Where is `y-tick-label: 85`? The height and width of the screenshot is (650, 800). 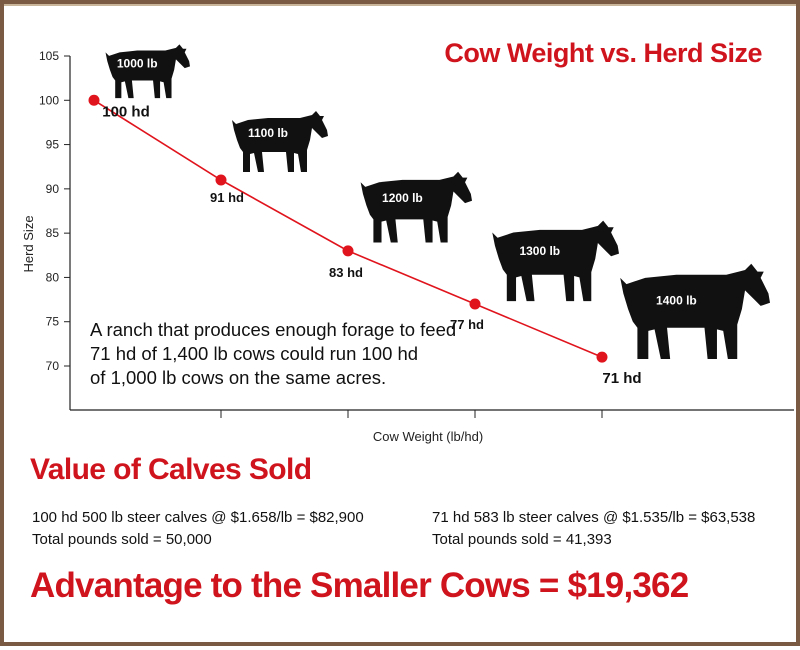 y-tick-label: 85 is located at coordinates (53, 233).